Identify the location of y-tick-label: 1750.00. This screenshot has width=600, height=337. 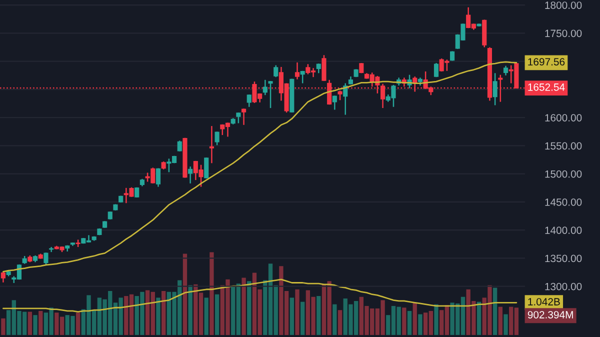
(563, 34).